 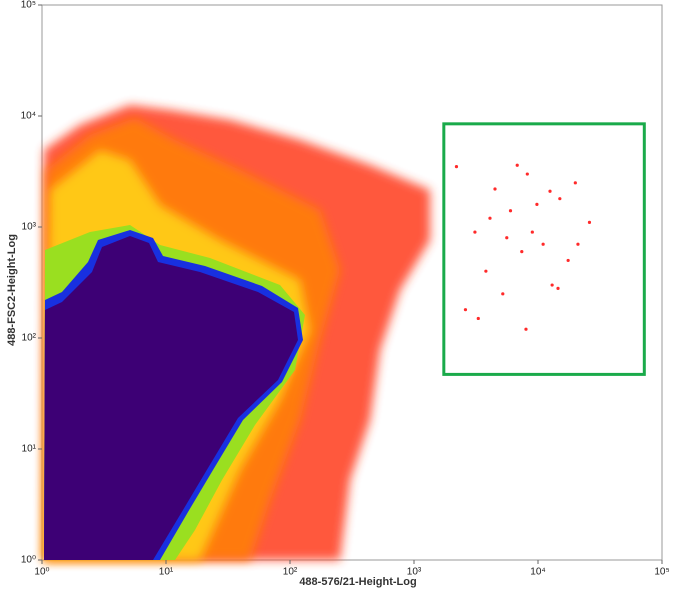 I want to click on y-tick-label: 10¹, so click(x=29, y=449).